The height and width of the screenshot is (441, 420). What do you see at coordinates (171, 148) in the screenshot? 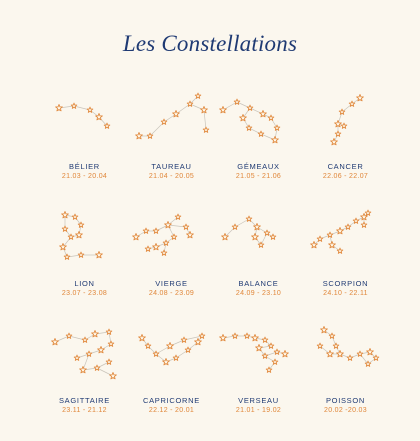
I see `zodiac-sign: TAUREAU 21.04 - 20.05` at bounding box center [171, 148].